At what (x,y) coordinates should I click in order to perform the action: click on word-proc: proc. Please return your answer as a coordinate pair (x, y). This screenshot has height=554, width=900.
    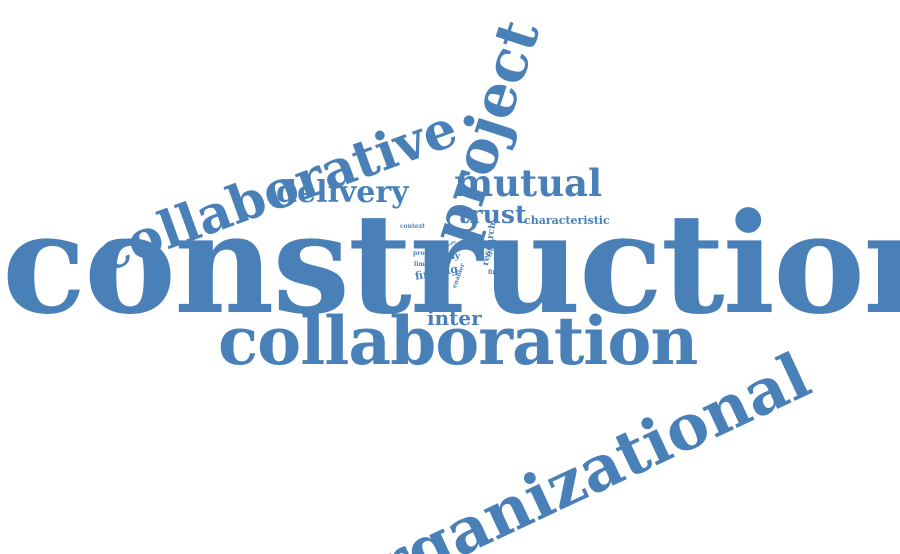
    Looking at the image, I should click on (420, 254).